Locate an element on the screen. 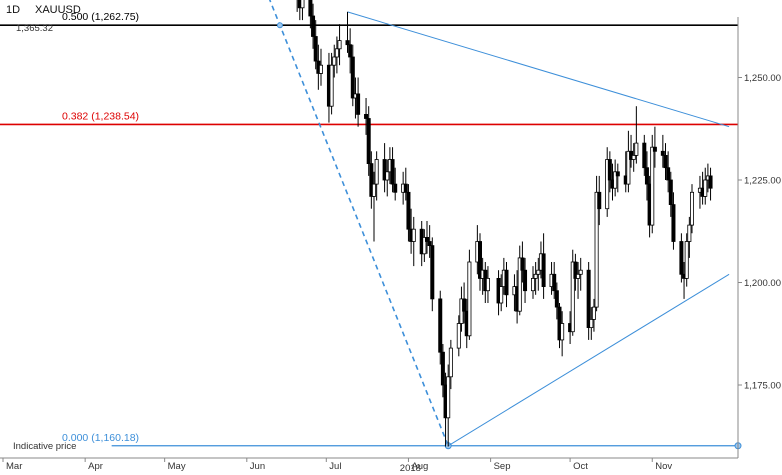 This screenshot has height=475, width=782. peak-price-label: 1,365.32 is located at coordinates (34, 28).